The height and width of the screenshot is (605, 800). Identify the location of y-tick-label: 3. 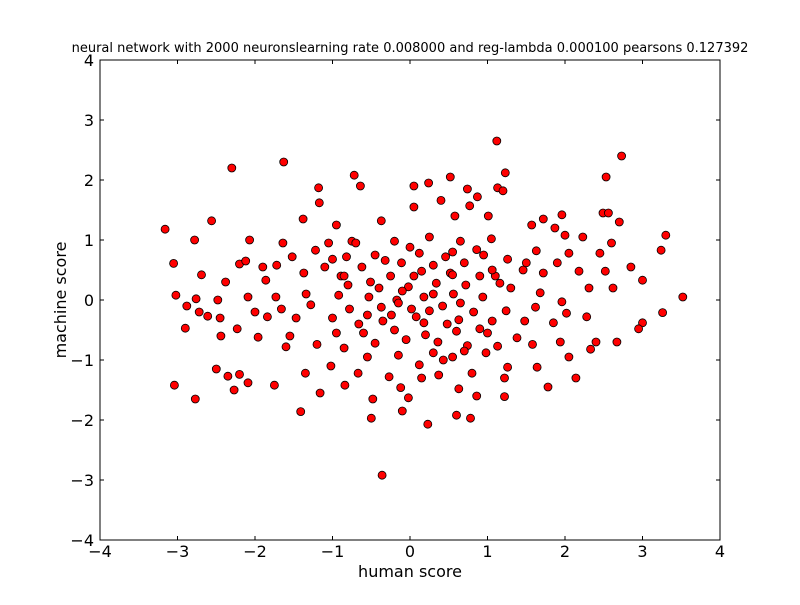
(89, 120).